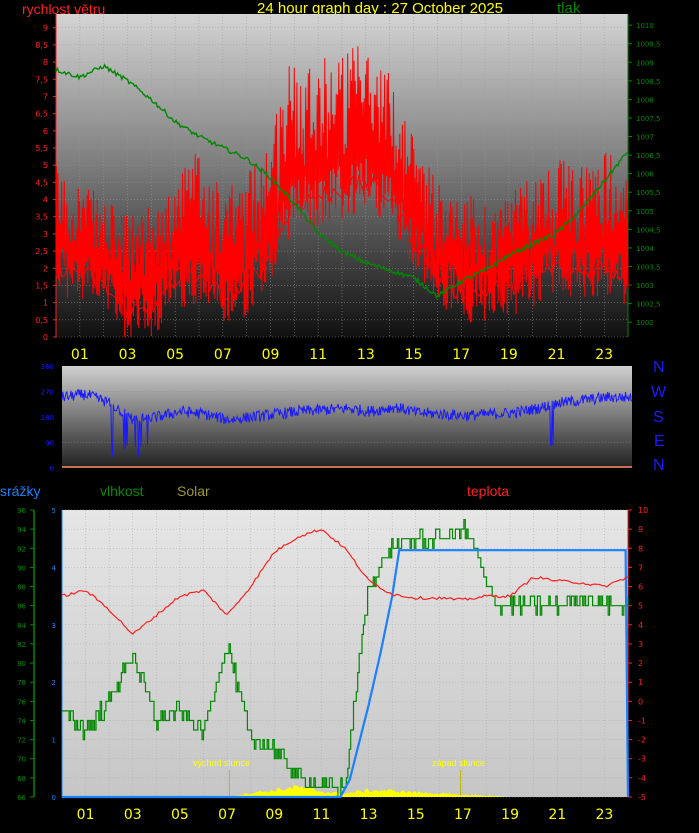  What do you see at coordinates (54, 568) in the screenshot?
I see `rain-tick-label: 4` at bounding box center [54, 568].